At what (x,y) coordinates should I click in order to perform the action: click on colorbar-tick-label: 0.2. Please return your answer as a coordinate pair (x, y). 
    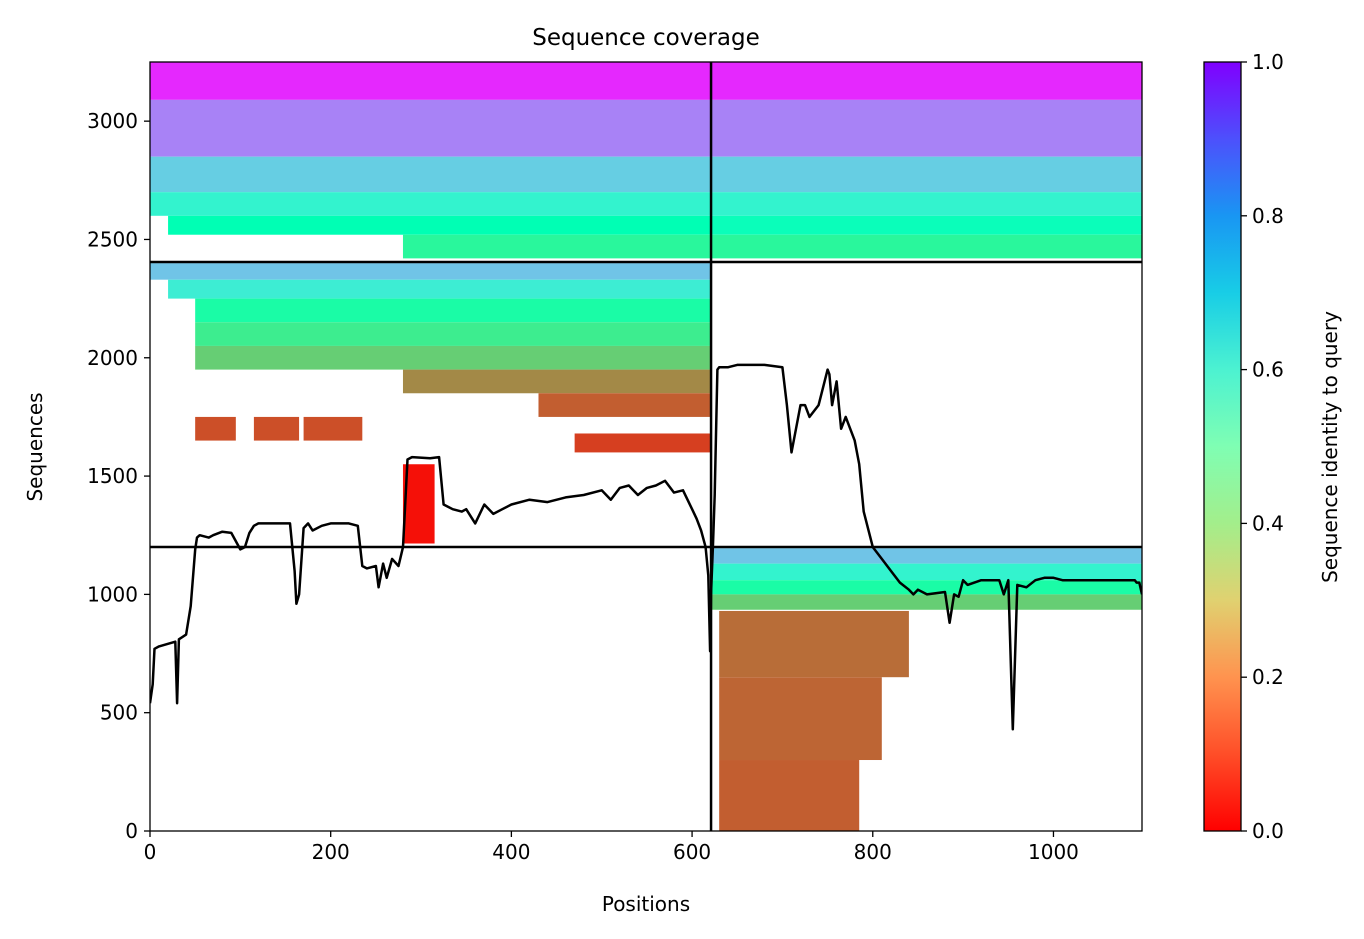
    Looking at the image, I should click on (1268, 677).